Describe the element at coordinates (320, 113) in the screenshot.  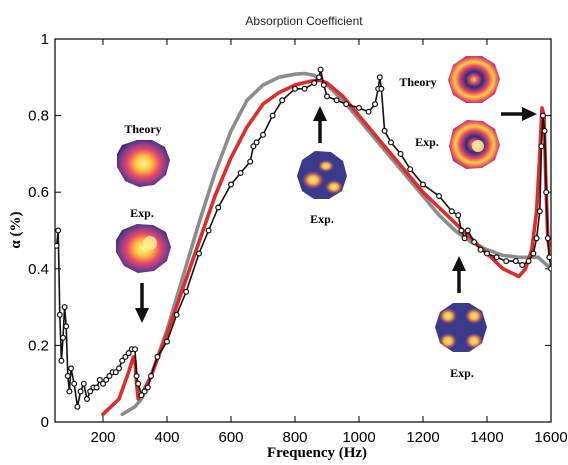
I see `arrow-mid-head` at that location.